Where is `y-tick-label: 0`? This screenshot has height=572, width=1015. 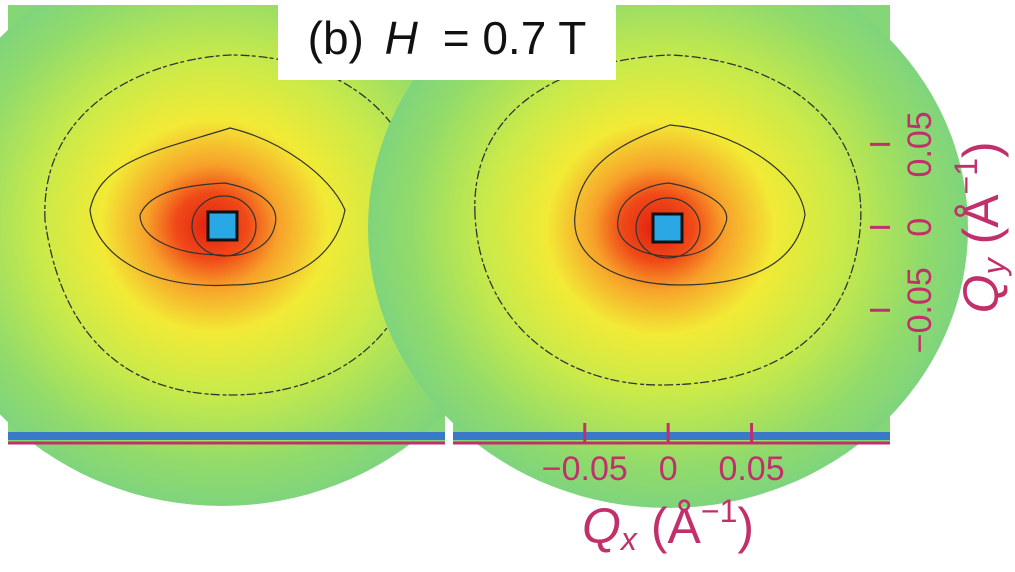
y-tick-label: 0 is located at coordinates (920, 227).